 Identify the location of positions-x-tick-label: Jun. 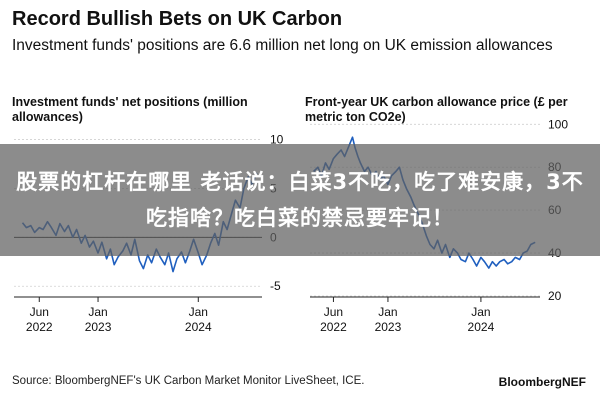
(39, 312).